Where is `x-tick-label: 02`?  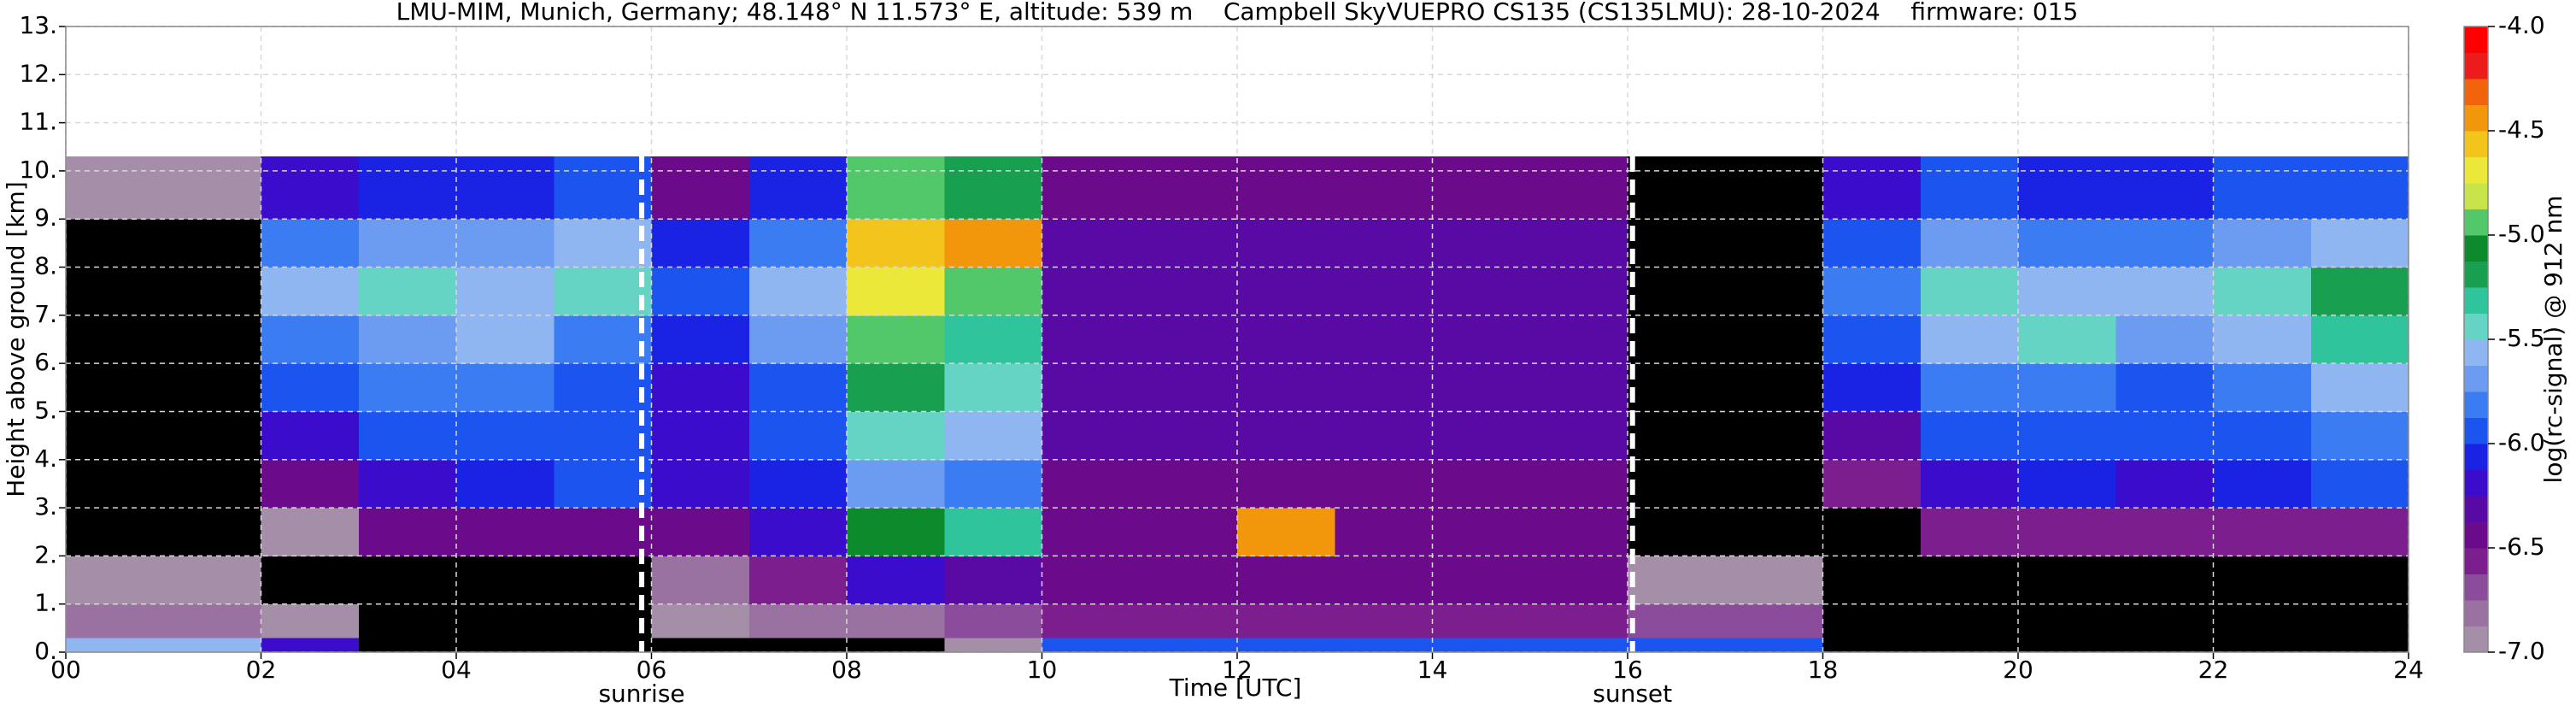
x-tick-label: 02 is located at coordinates (261, 670).